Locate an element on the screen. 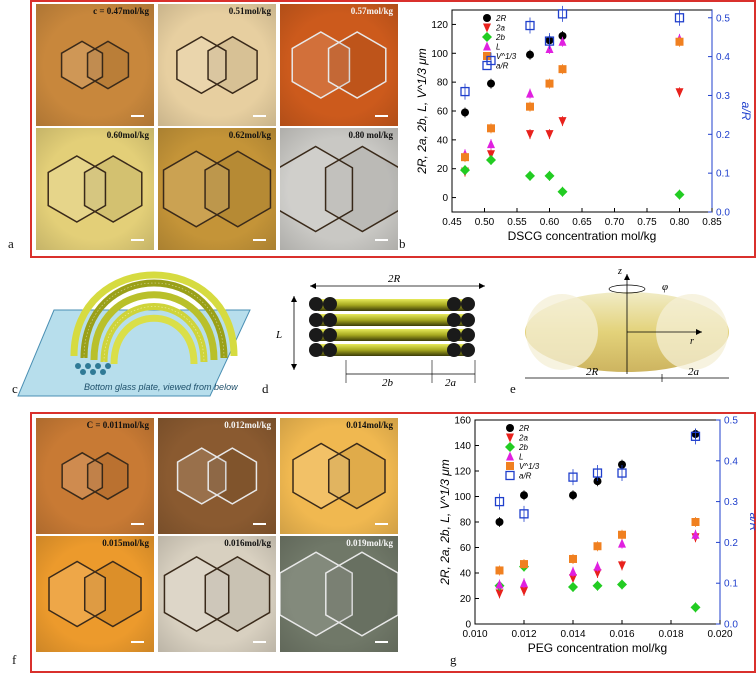 The image size is (756, 673). label-2R-torus: 2R is located at coordinates (592, 372).